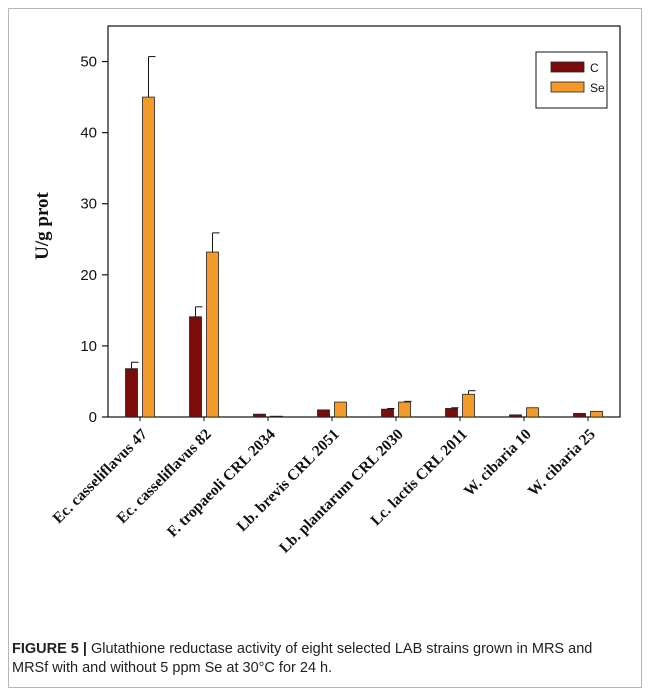 This screenshot has width=652, height=698. I want to click on y-tick-label: 30, so click(88, 204).